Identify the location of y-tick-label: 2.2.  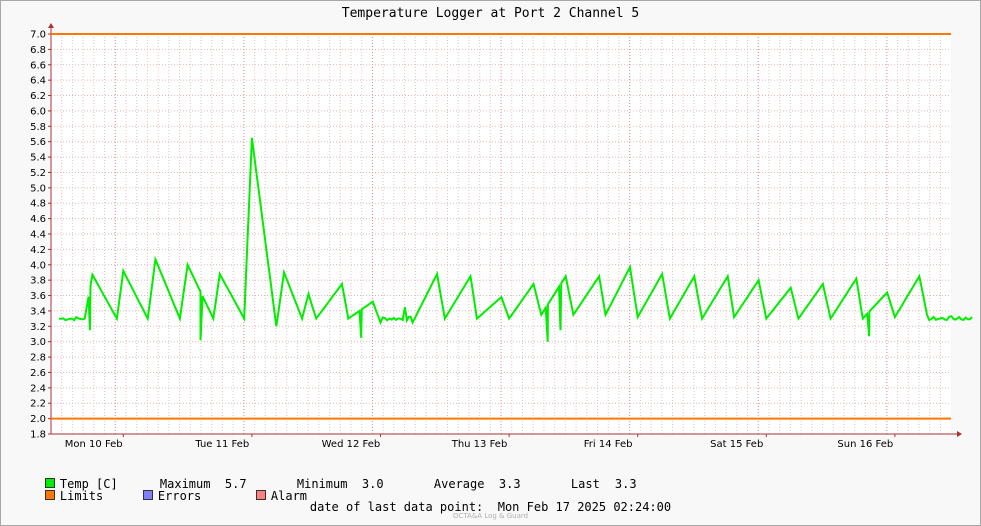
(38, 404).